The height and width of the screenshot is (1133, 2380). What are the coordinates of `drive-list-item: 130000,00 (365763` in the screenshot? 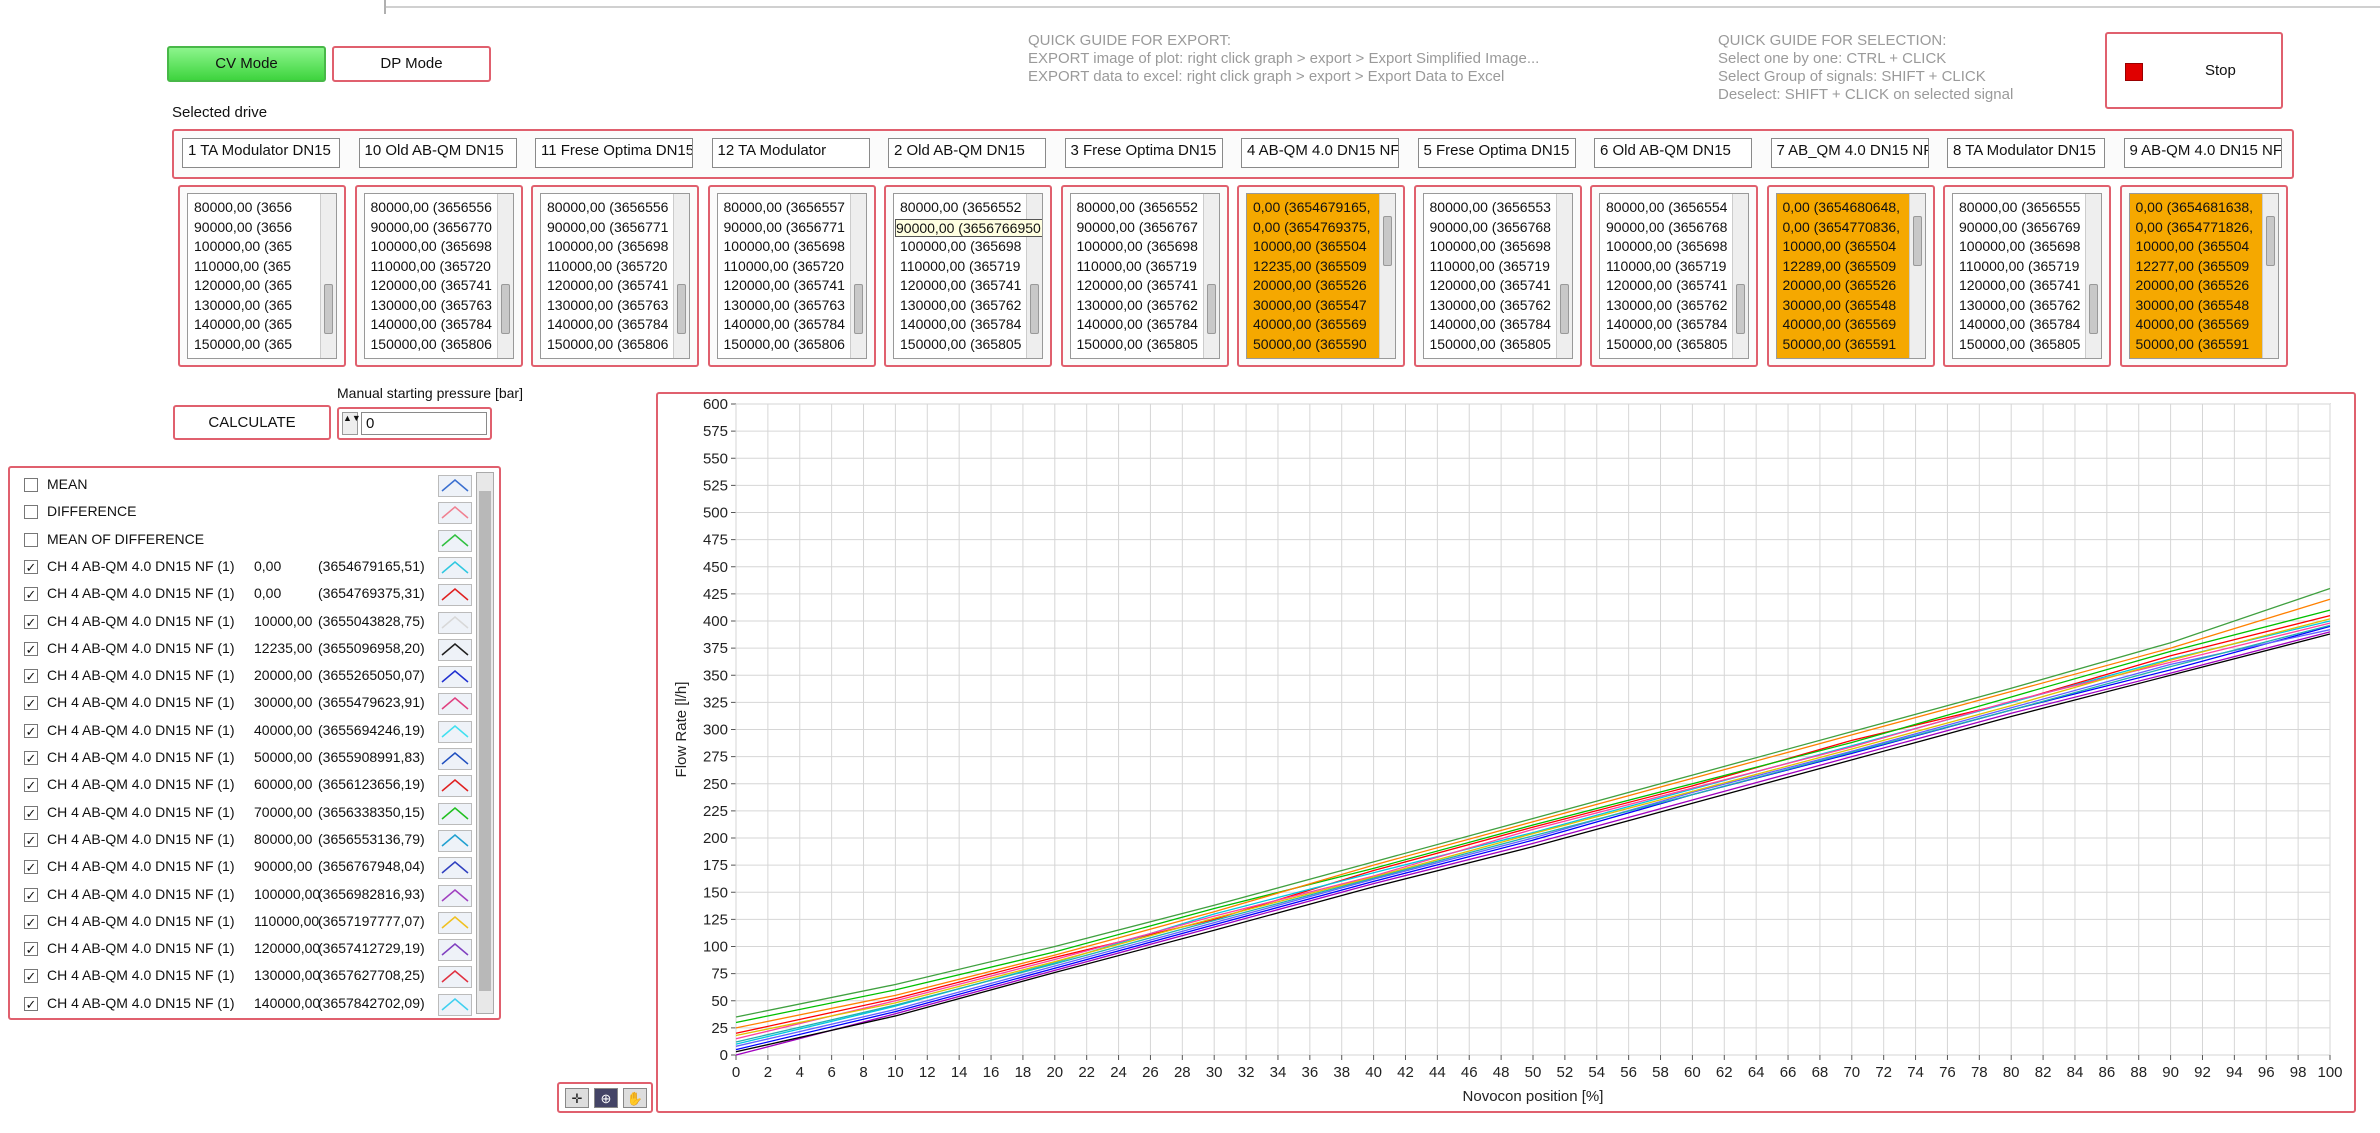 It's located at (608, 304).